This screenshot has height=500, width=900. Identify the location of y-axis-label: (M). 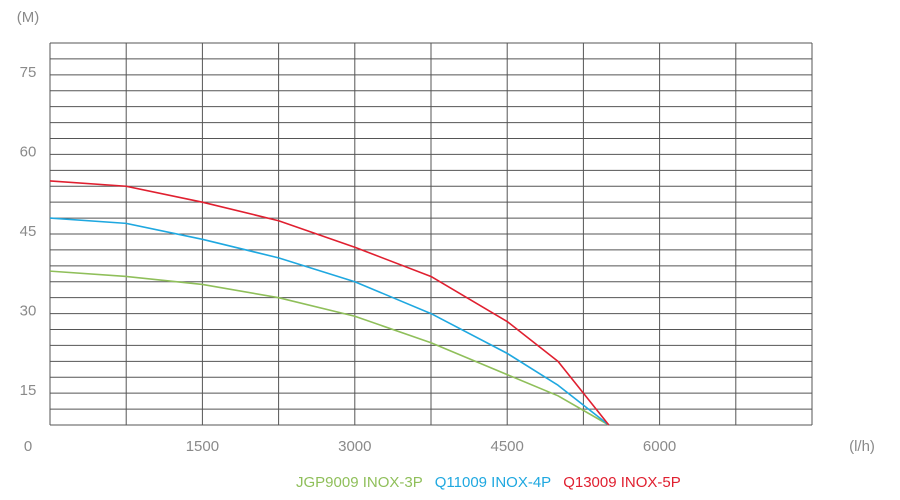
(28, 17).